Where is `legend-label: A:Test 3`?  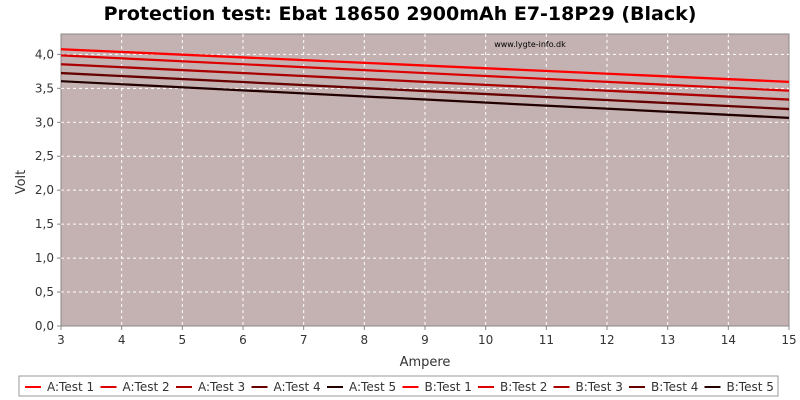 legend-label: A:Test 3 is located at coordinates (221, 387).